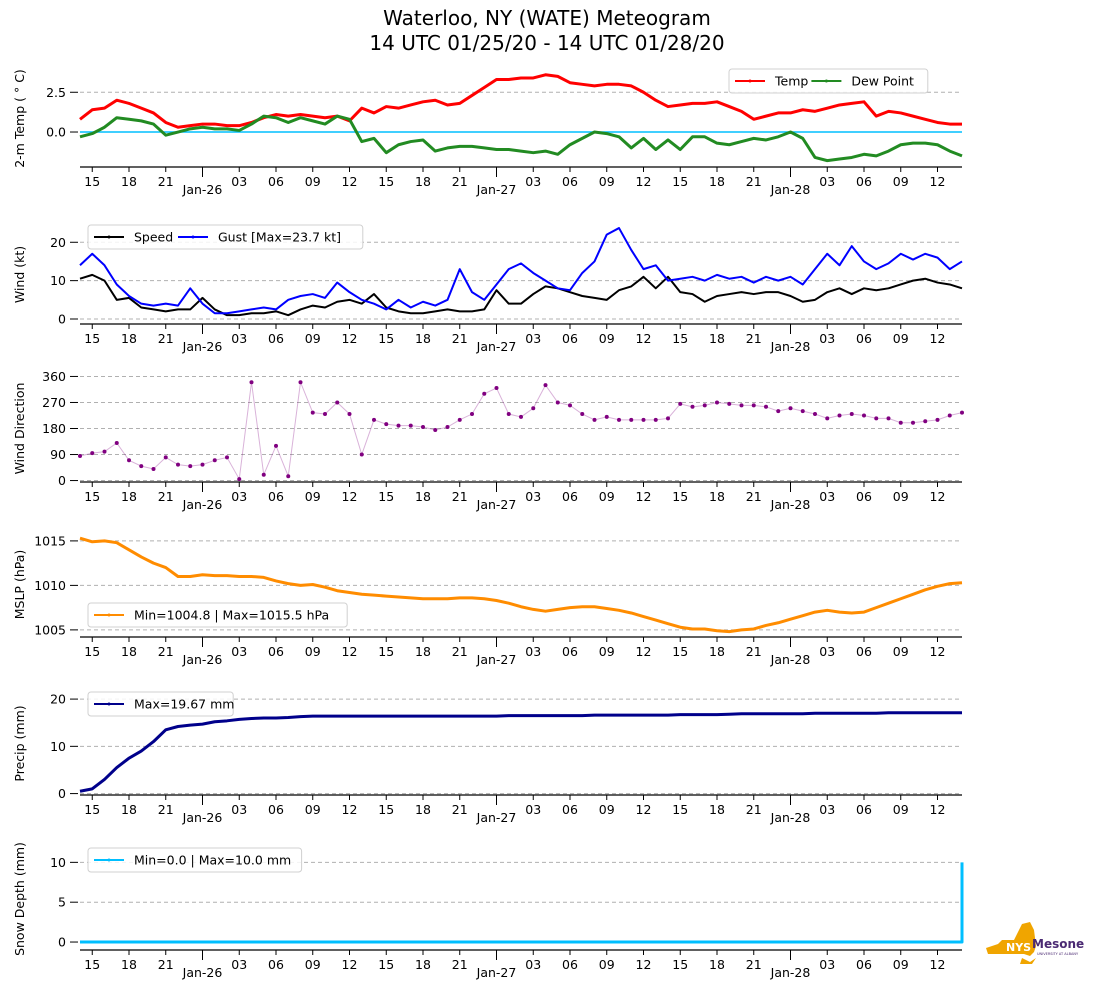  I want to click on series-line-gust, so click(521, 271).